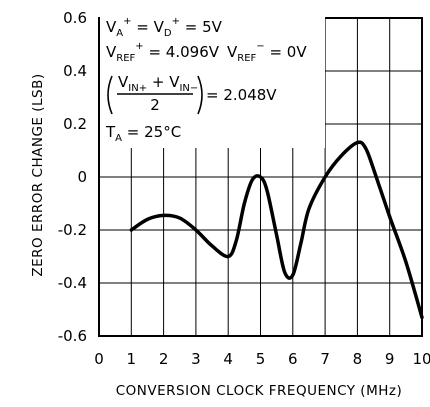 The image size is (430, 407). Describe the element at coordinates (293, 359) in the screenshot. I see `x-tick-label: 6` at that location.